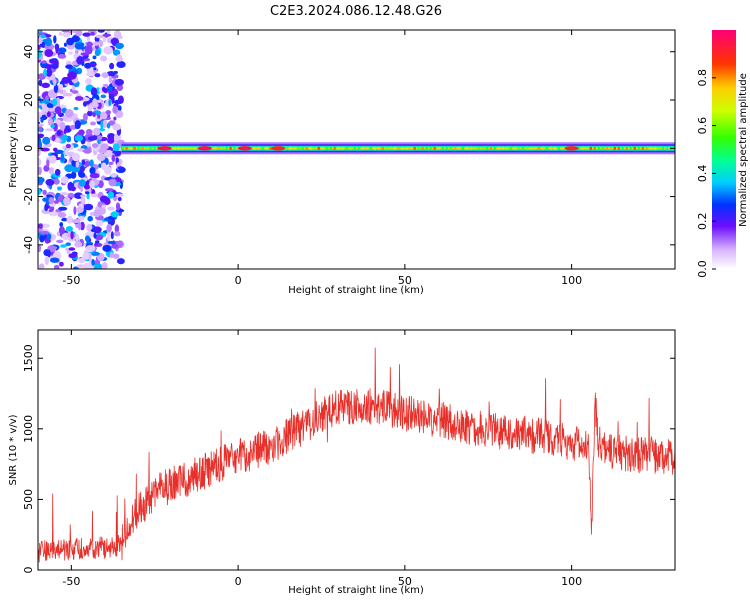 Image resolution: width=750 pixels, height=600 pixels. I want to click on y-tick-label: -40, so click(28, 245).